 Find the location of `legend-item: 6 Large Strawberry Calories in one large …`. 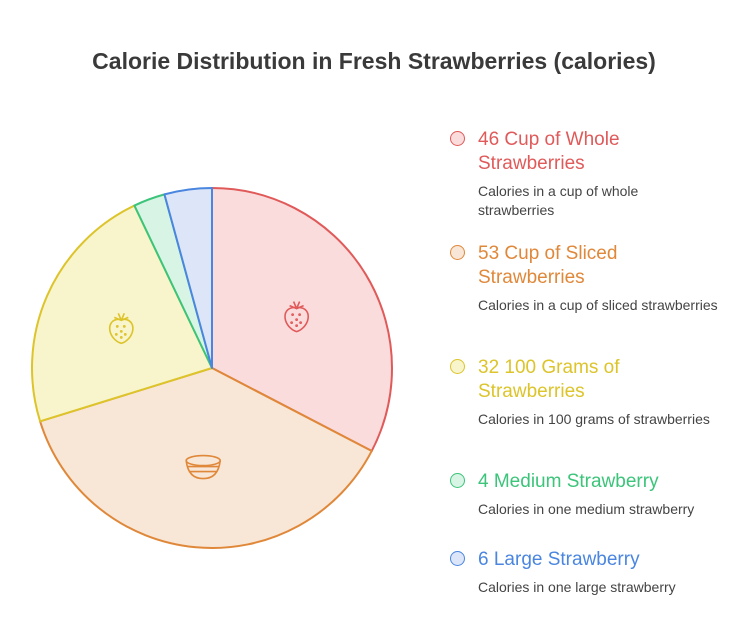

legend-item: 6 Large Strawberry Calories in one large … is located at coordinates (583, 572).